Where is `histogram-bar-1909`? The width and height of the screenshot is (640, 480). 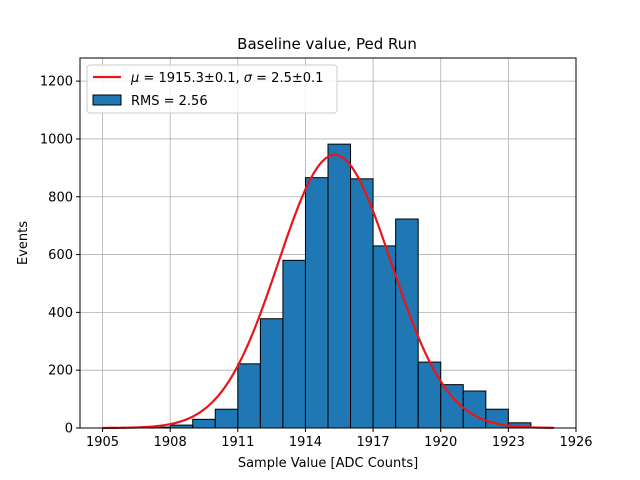
histogram-bar-1909 is located at coordinates (204, 423).